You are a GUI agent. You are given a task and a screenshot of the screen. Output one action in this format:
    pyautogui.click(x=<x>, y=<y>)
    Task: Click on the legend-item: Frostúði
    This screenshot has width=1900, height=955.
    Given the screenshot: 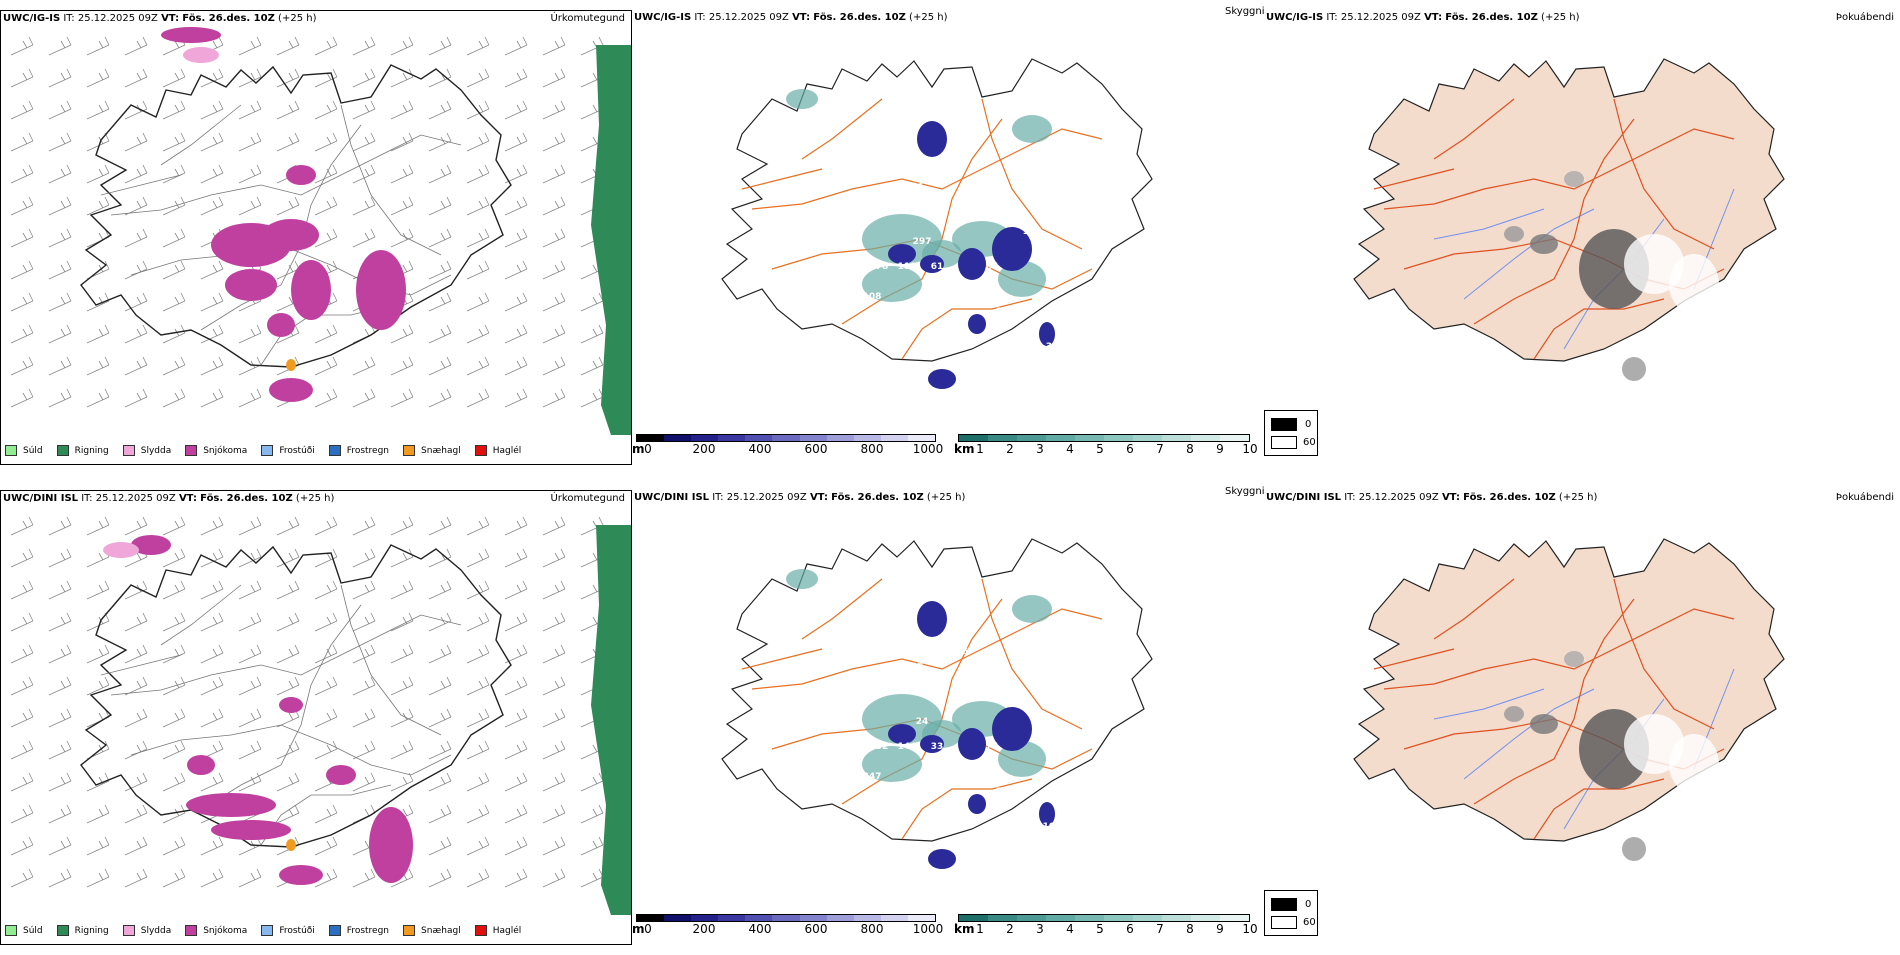 What is the action you would take?
    pyautogui.click(x=288, y=450)
    